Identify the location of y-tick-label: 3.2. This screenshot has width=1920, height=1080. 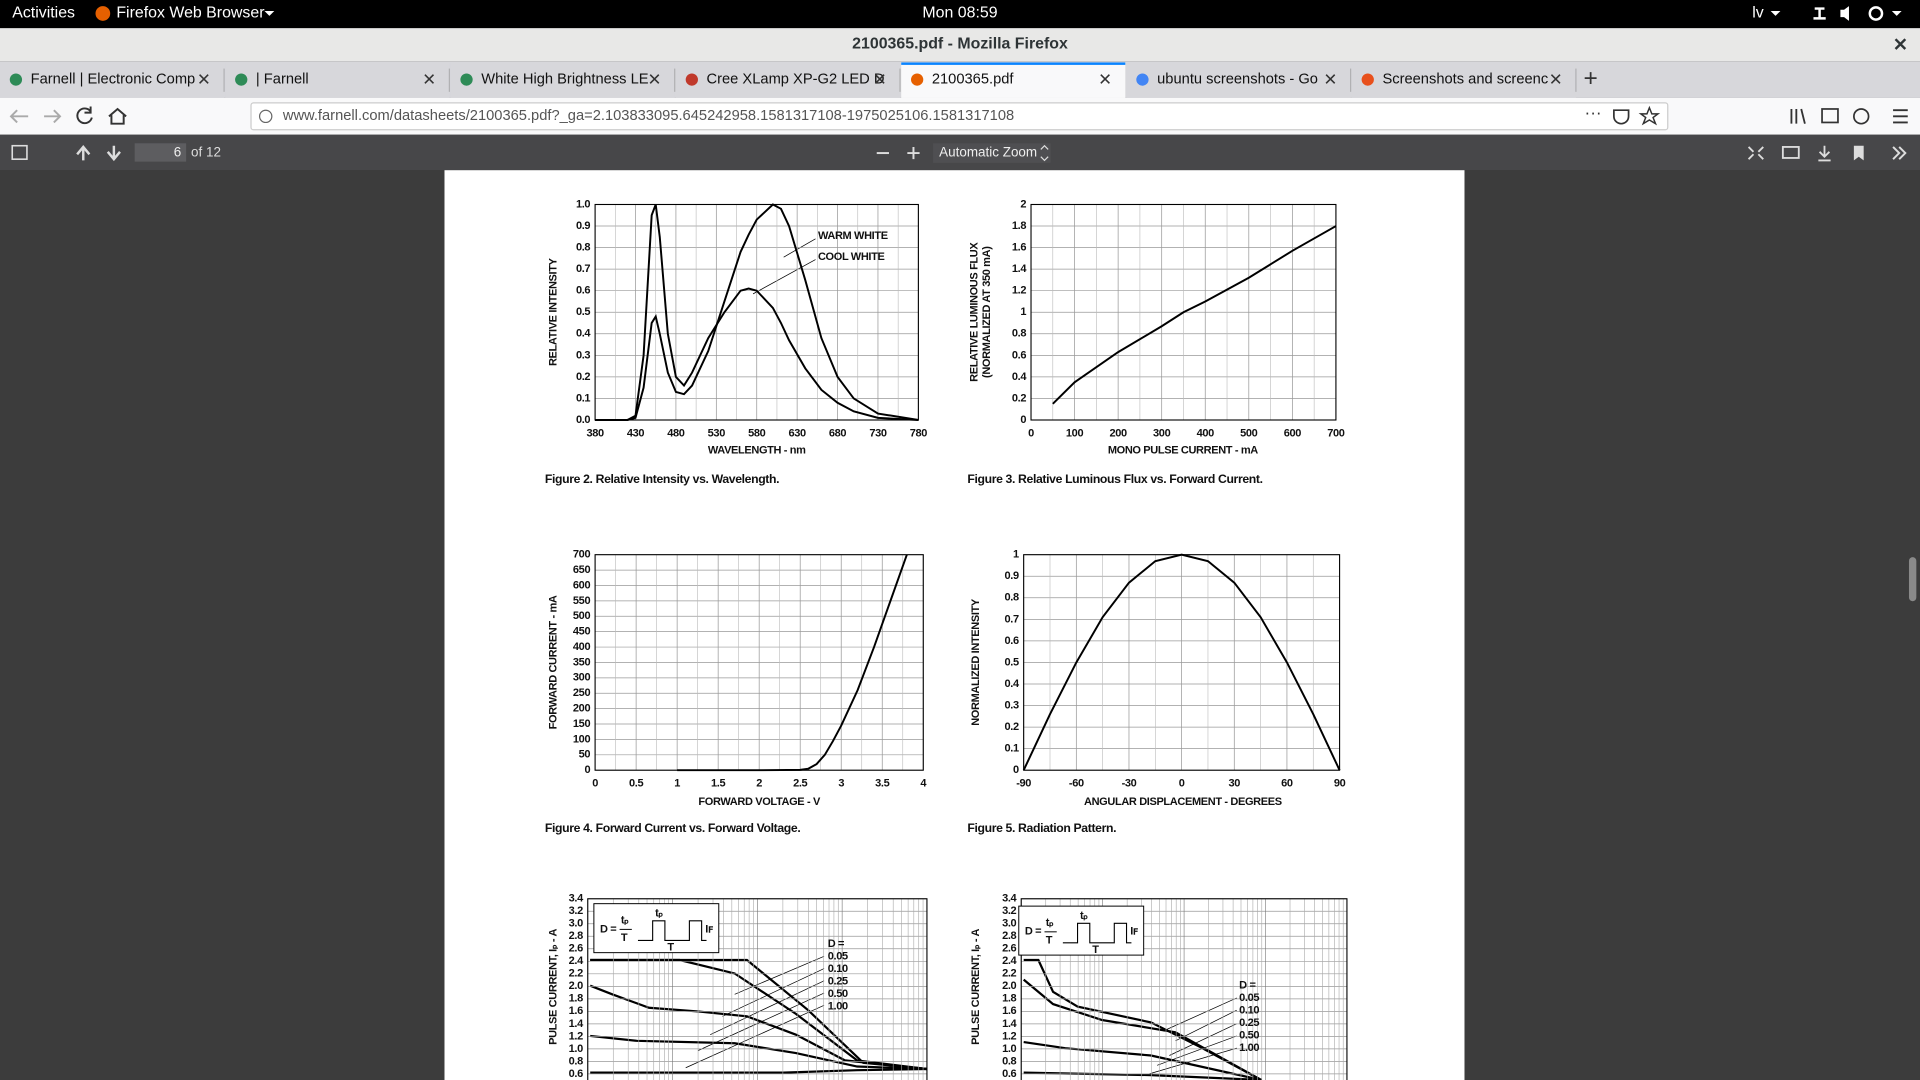
(1009, 911).